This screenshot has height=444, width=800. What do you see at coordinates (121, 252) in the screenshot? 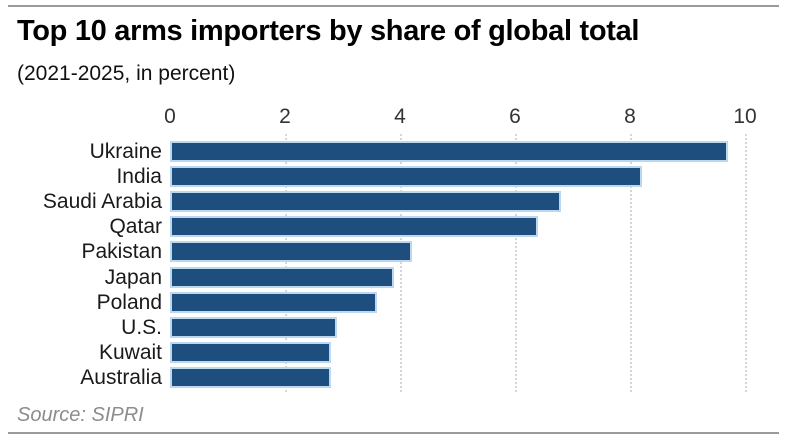
I see `category-label: Pakistan` at bounding box center [121, 252].